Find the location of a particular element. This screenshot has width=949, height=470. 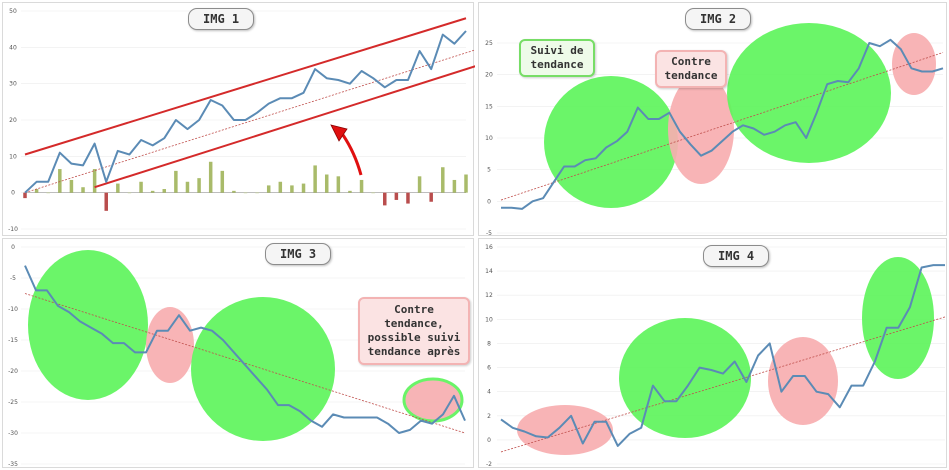

y-tick-label: -5 is located at coordinates (13, 278).